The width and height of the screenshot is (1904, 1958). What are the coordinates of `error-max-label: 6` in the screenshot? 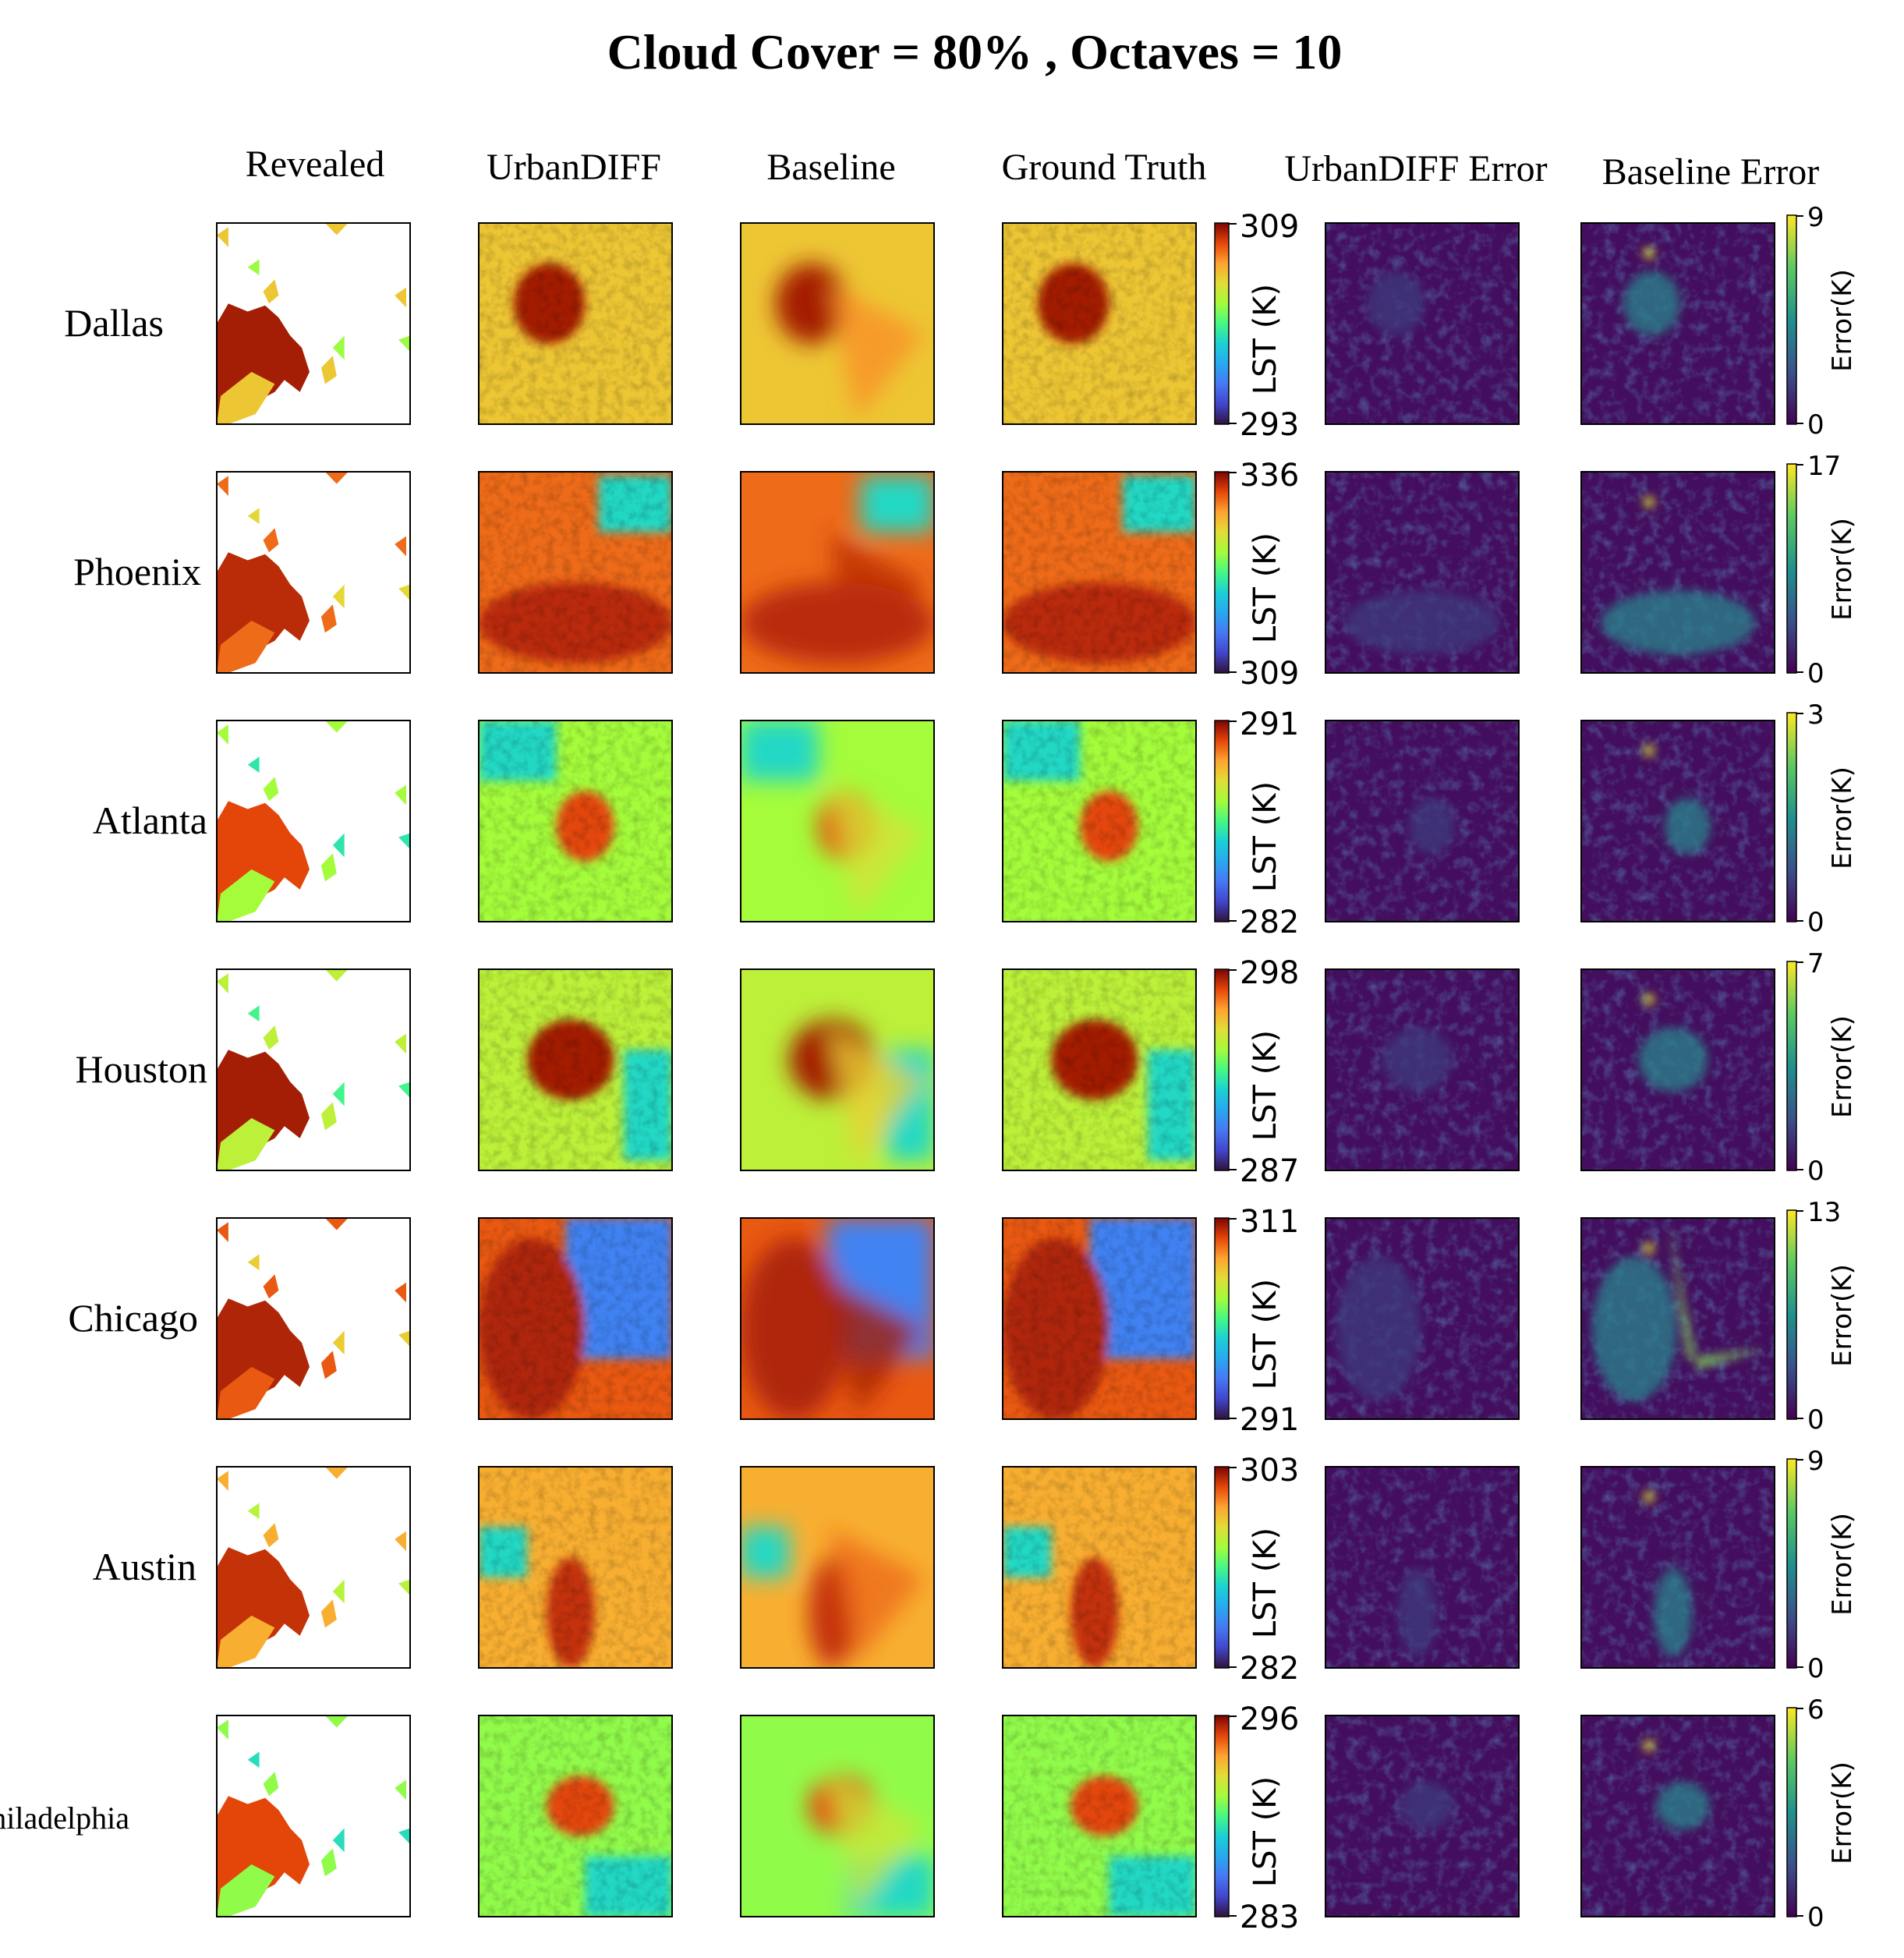 It's located at (1816, 1710).